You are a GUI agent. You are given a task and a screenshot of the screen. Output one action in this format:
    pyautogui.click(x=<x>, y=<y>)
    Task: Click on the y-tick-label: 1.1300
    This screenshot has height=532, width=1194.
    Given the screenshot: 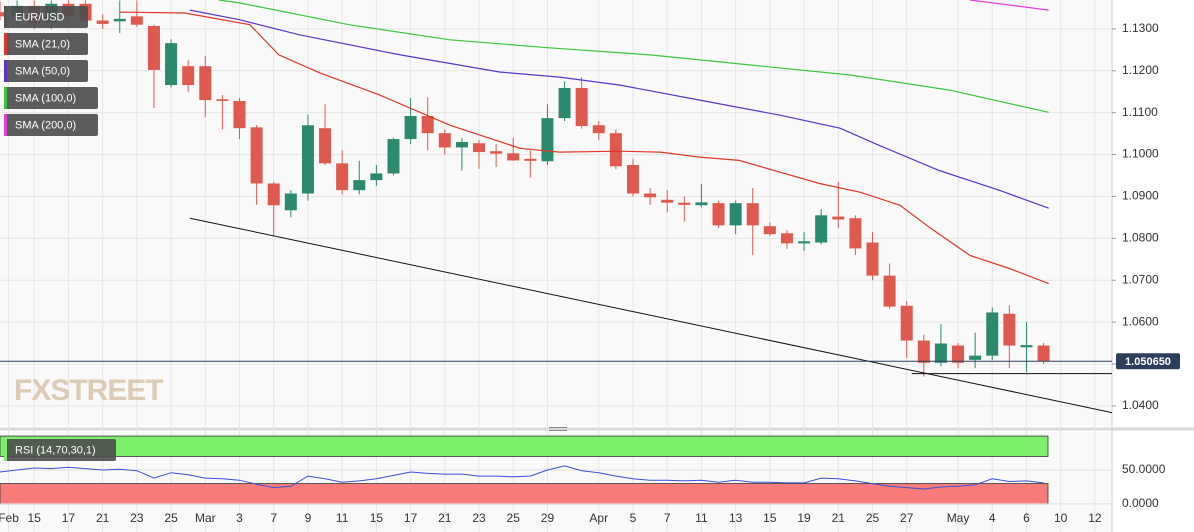 What is the action you would take?
    pyautogui.click(x=1140, y=28)
    